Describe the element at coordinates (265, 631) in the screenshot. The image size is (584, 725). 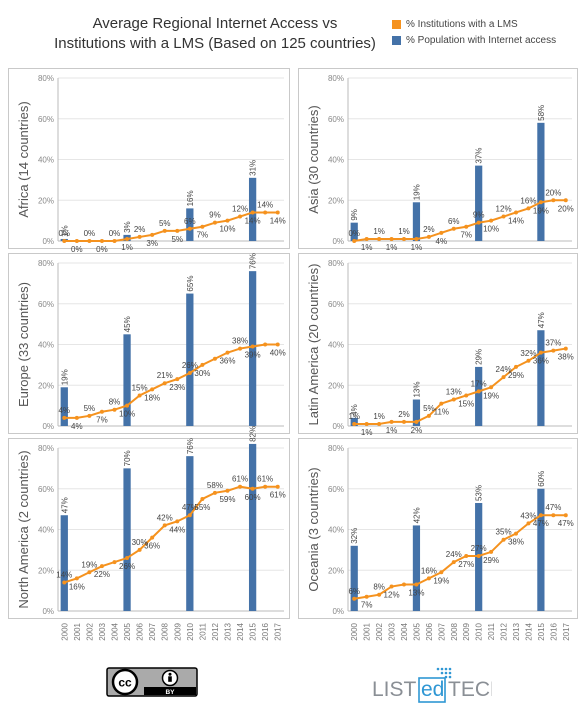
I see `x-tick-label: 2016` at that location.